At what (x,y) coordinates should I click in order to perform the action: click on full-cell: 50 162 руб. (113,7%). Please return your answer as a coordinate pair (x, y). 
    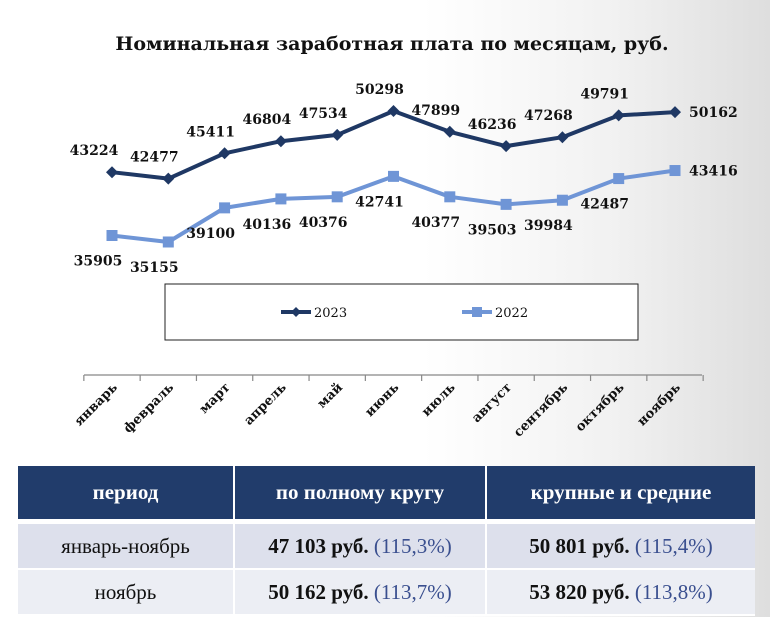
    Looking at the image, I should click on (360, 592).